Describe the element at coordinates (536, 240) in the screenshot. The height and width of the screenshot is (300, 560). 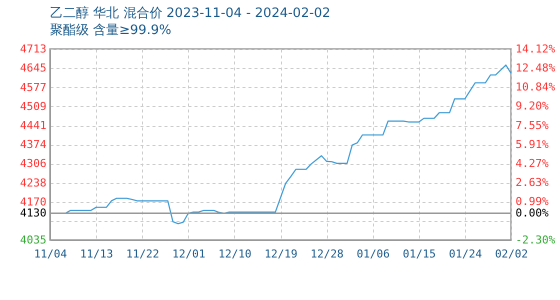
I see `y2-tick-label: -2.30%` at that location.